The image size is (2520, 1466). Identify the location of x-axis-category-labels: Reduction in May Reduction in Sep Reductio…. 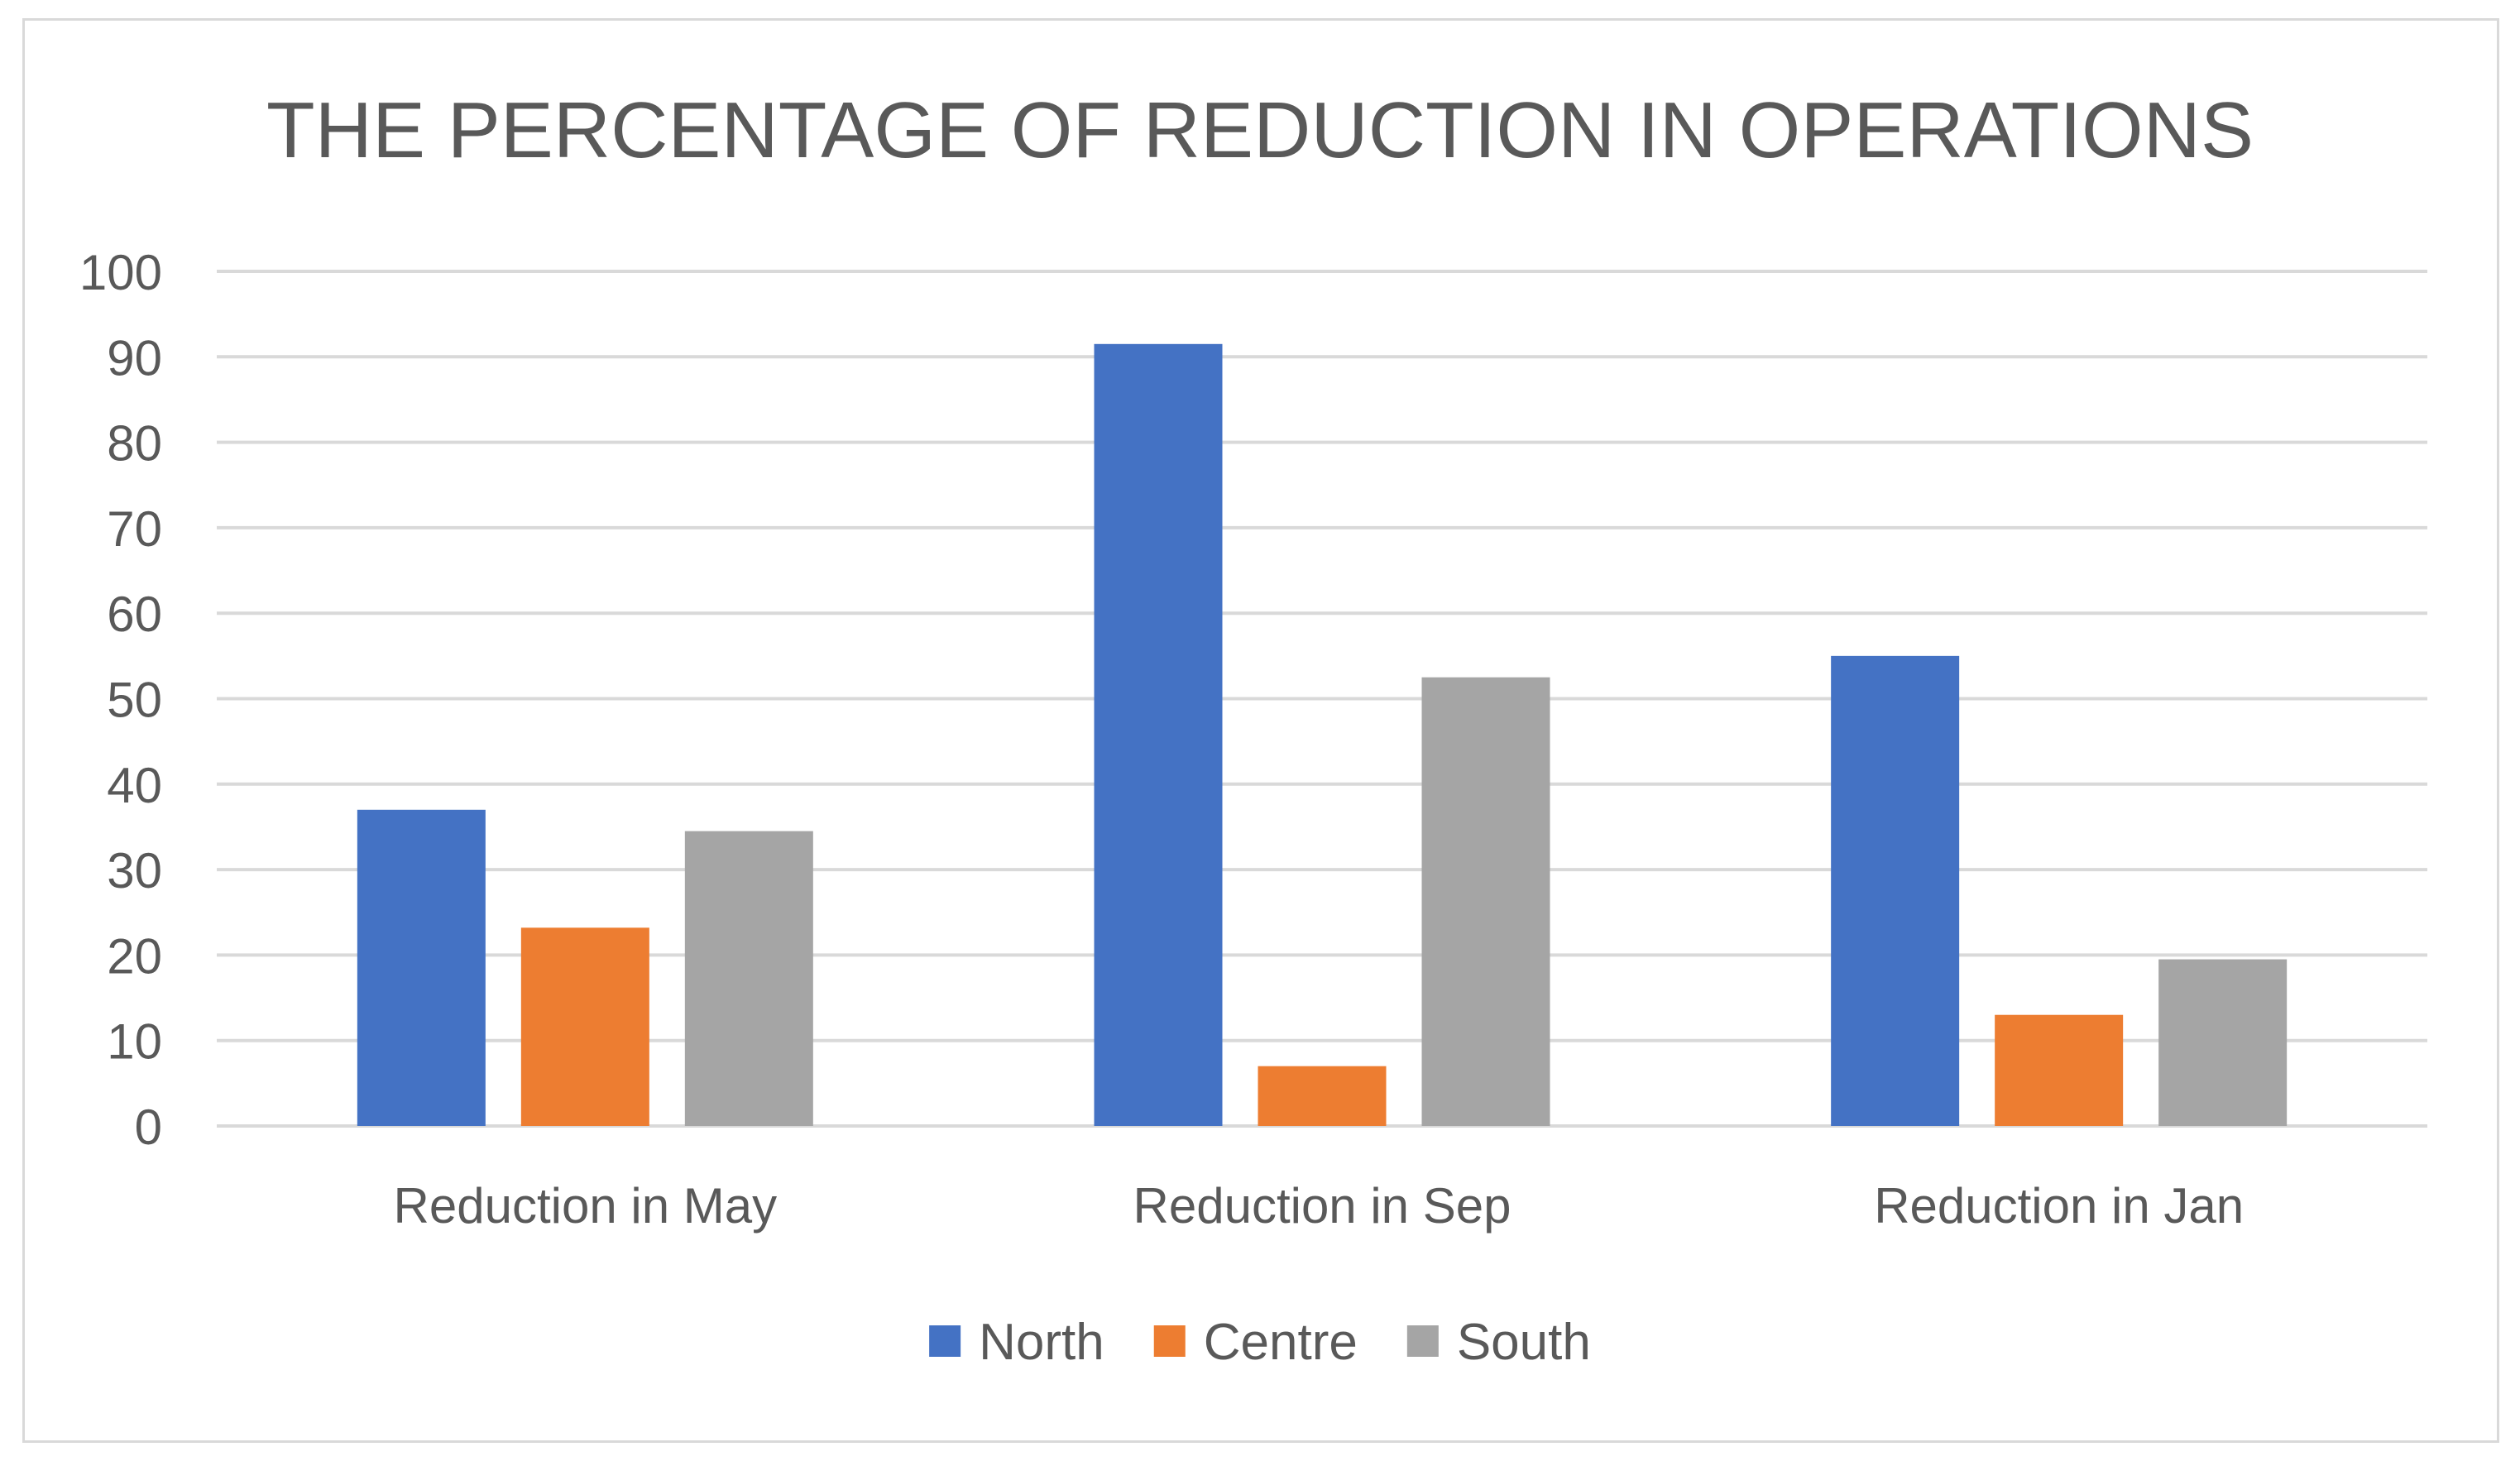
(1319, 1206).